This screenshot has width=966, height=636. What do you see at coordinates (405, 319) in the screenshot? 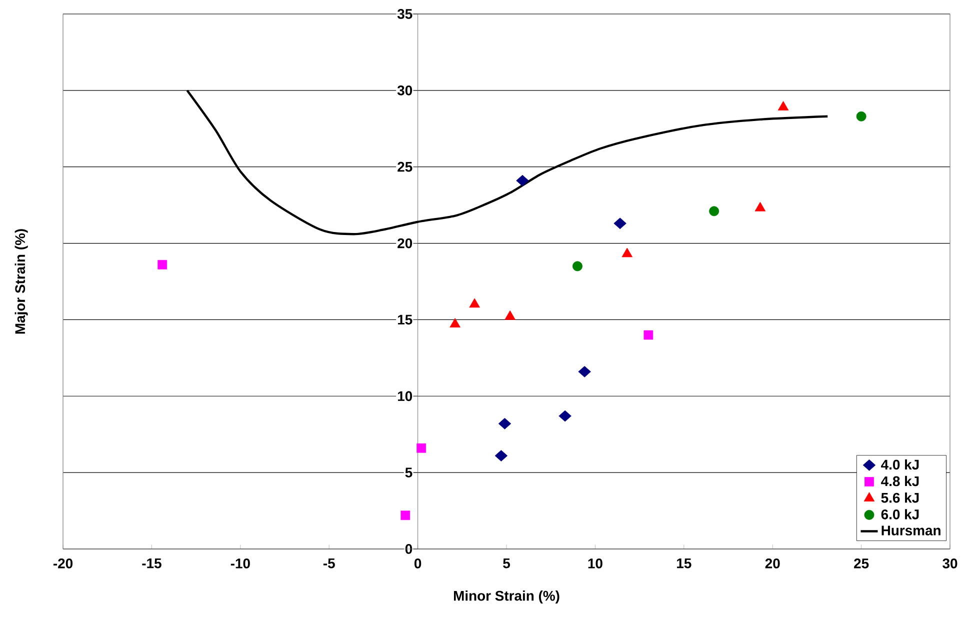
I see `y-tick-label: 15` at bounding box center [405, 319].